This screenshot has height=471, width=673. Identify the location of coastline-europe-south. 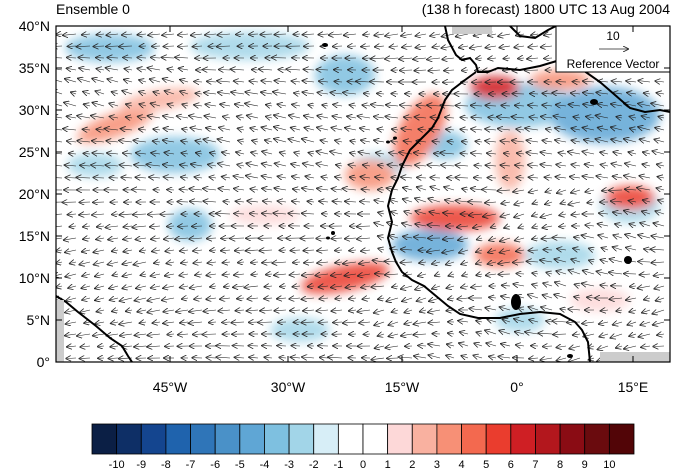
(533, 33).